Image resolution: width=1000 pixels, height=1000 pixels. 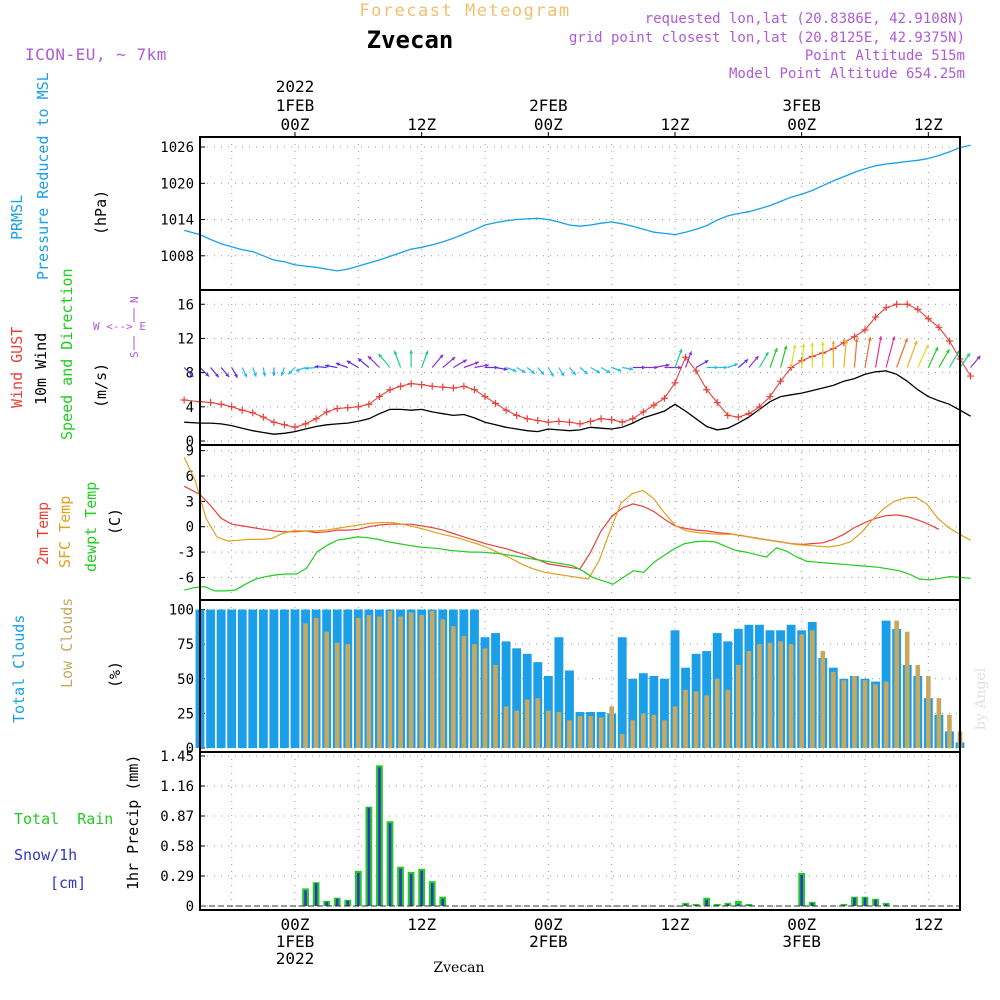 I want to click on clouds-ytick-label: 75, so click(x=185, y=645).